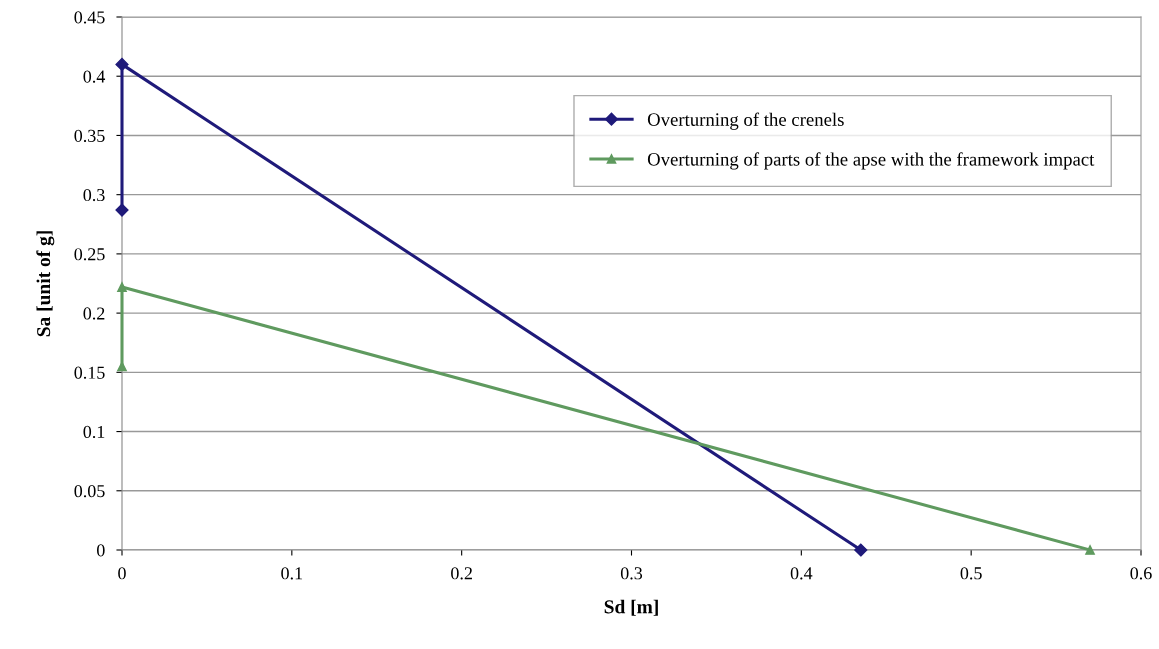 Image resolution: width=1159 pixels, height=649 pixels. I want to click on x-tick-label: 0.6, so click(1141, 573).